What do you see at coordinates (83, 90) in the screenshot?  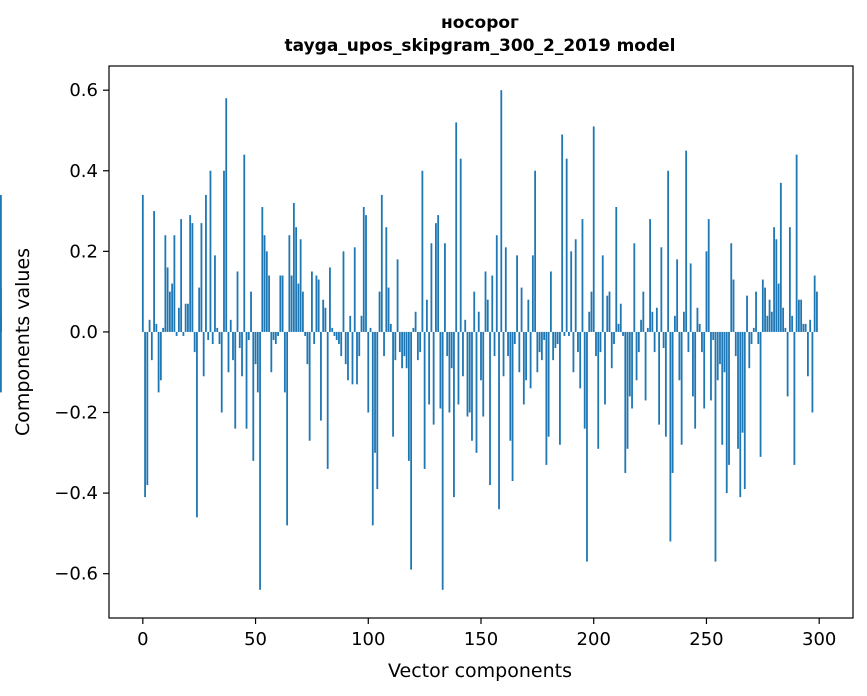 I see `y-tick-label: 0.6` at bounding box center [83, 90].